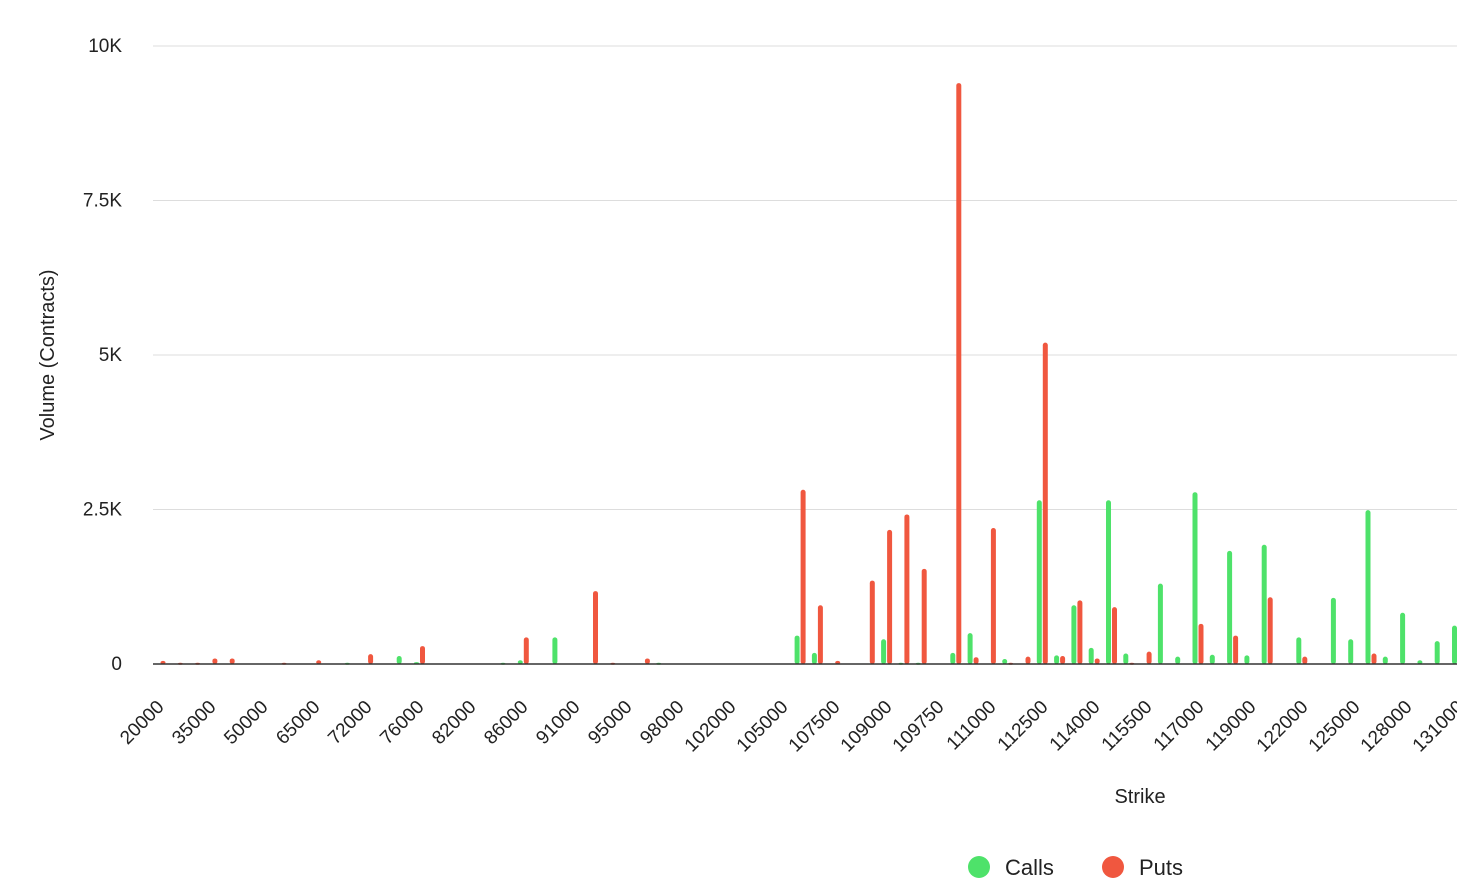  Describe the element at coordinates (1113, 867) in the screenshot. I see `legend-puts-marker` at that location.